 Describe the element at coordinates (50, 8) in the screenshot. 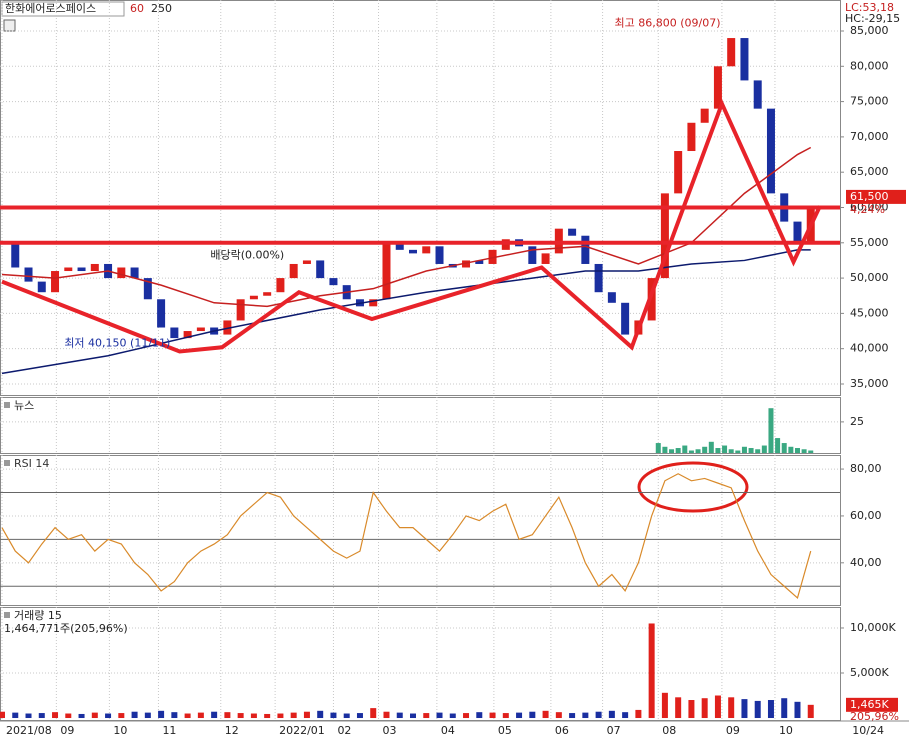

I see `stock-name: 한화에어로스페이스` at that location.